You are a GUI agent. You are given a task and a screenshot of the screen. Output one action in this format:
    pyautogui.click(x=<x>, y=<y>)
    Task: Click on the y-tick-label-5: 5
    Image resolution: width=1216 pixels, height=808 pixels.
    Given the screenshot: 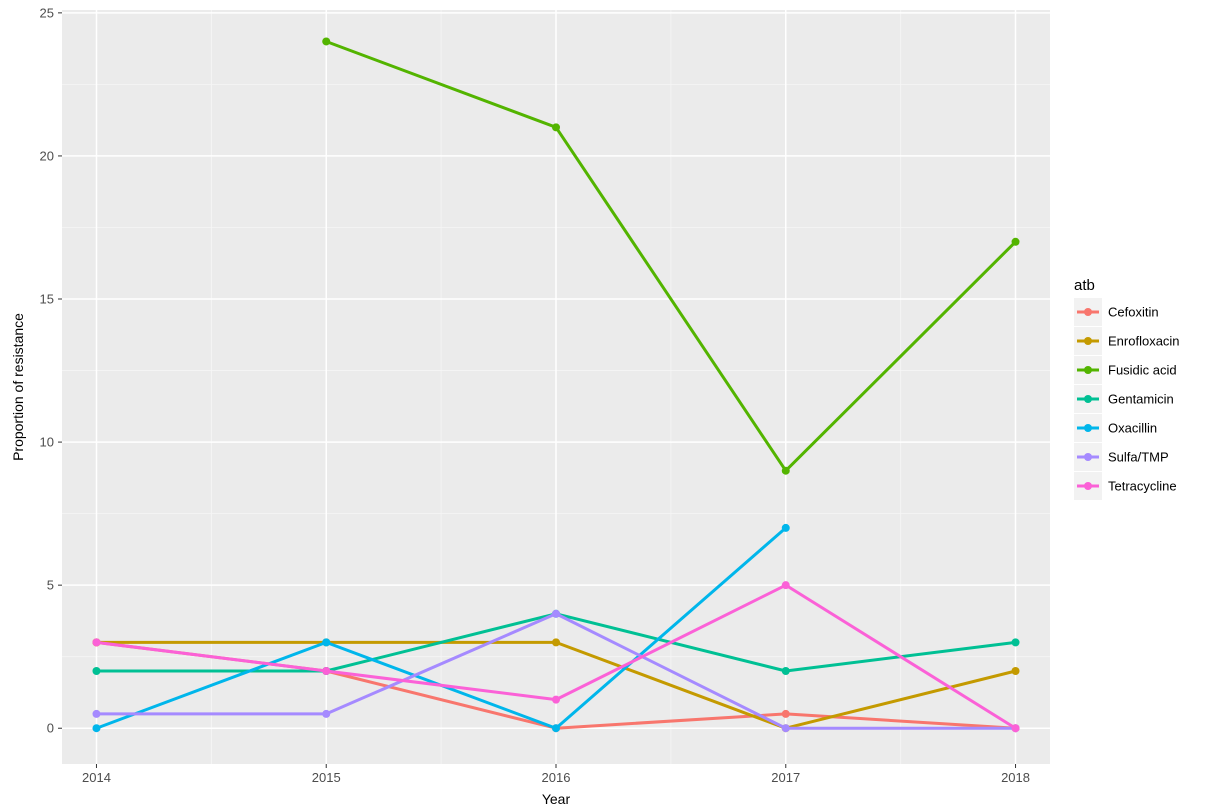 What is the action you would take?
    pyautogui.click(x=50, y=585)
    